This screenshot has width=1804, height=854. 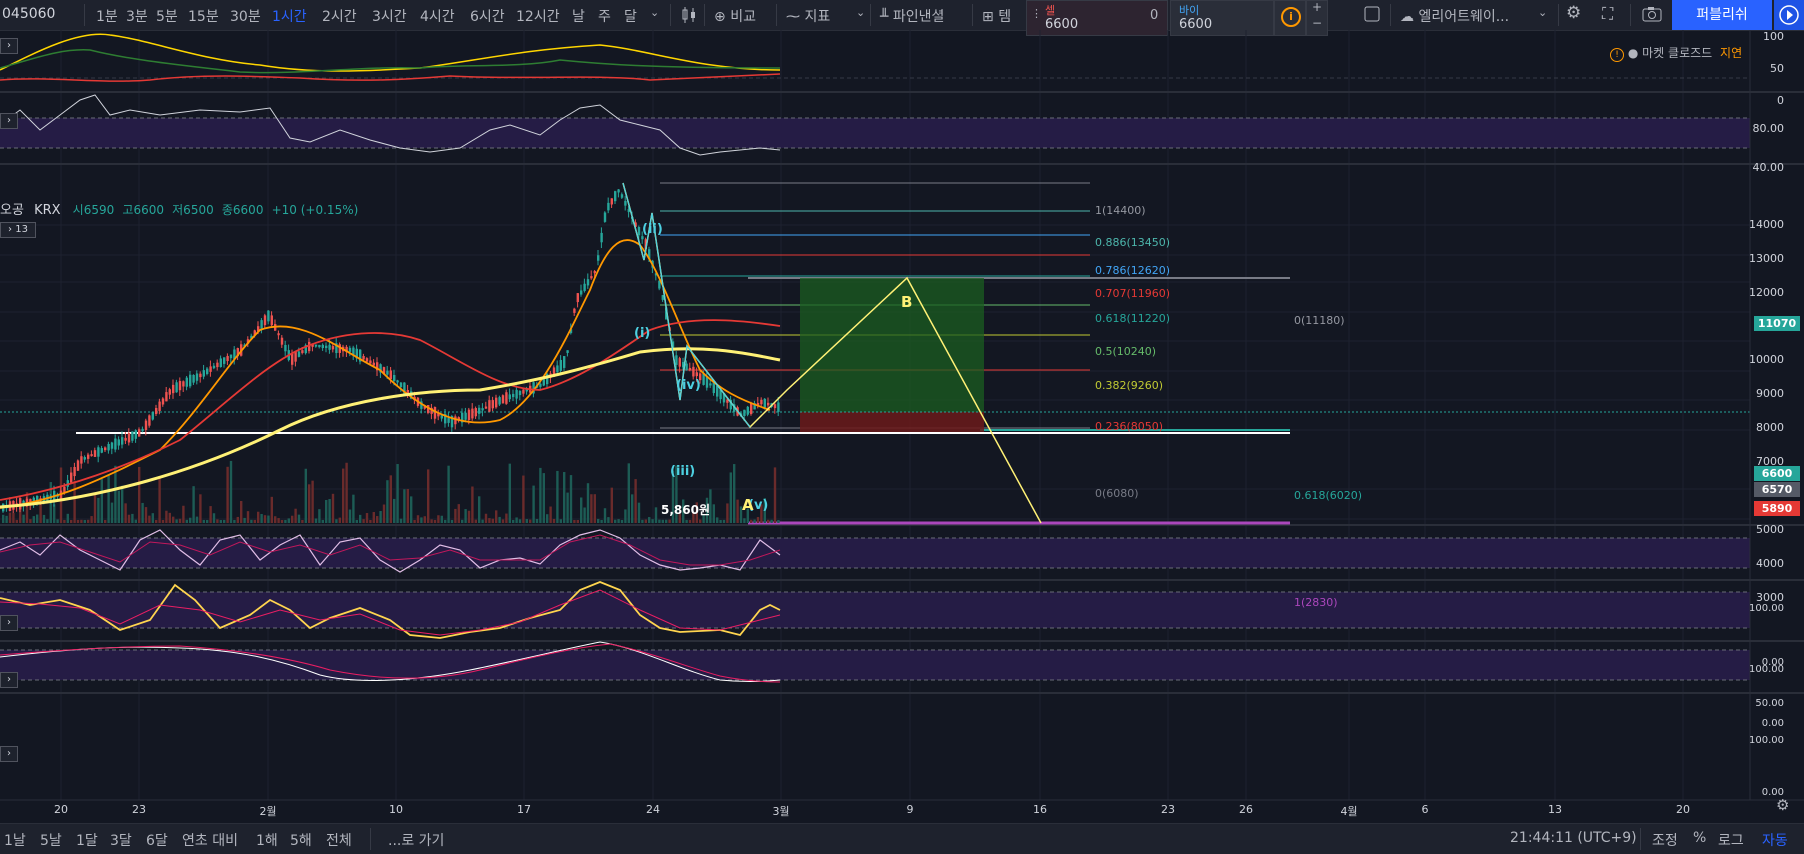 What do you see at coordinates (9, 623) in the screenshot?
I see `collapse-pane-3: ›` at bounding box center [9, 623].